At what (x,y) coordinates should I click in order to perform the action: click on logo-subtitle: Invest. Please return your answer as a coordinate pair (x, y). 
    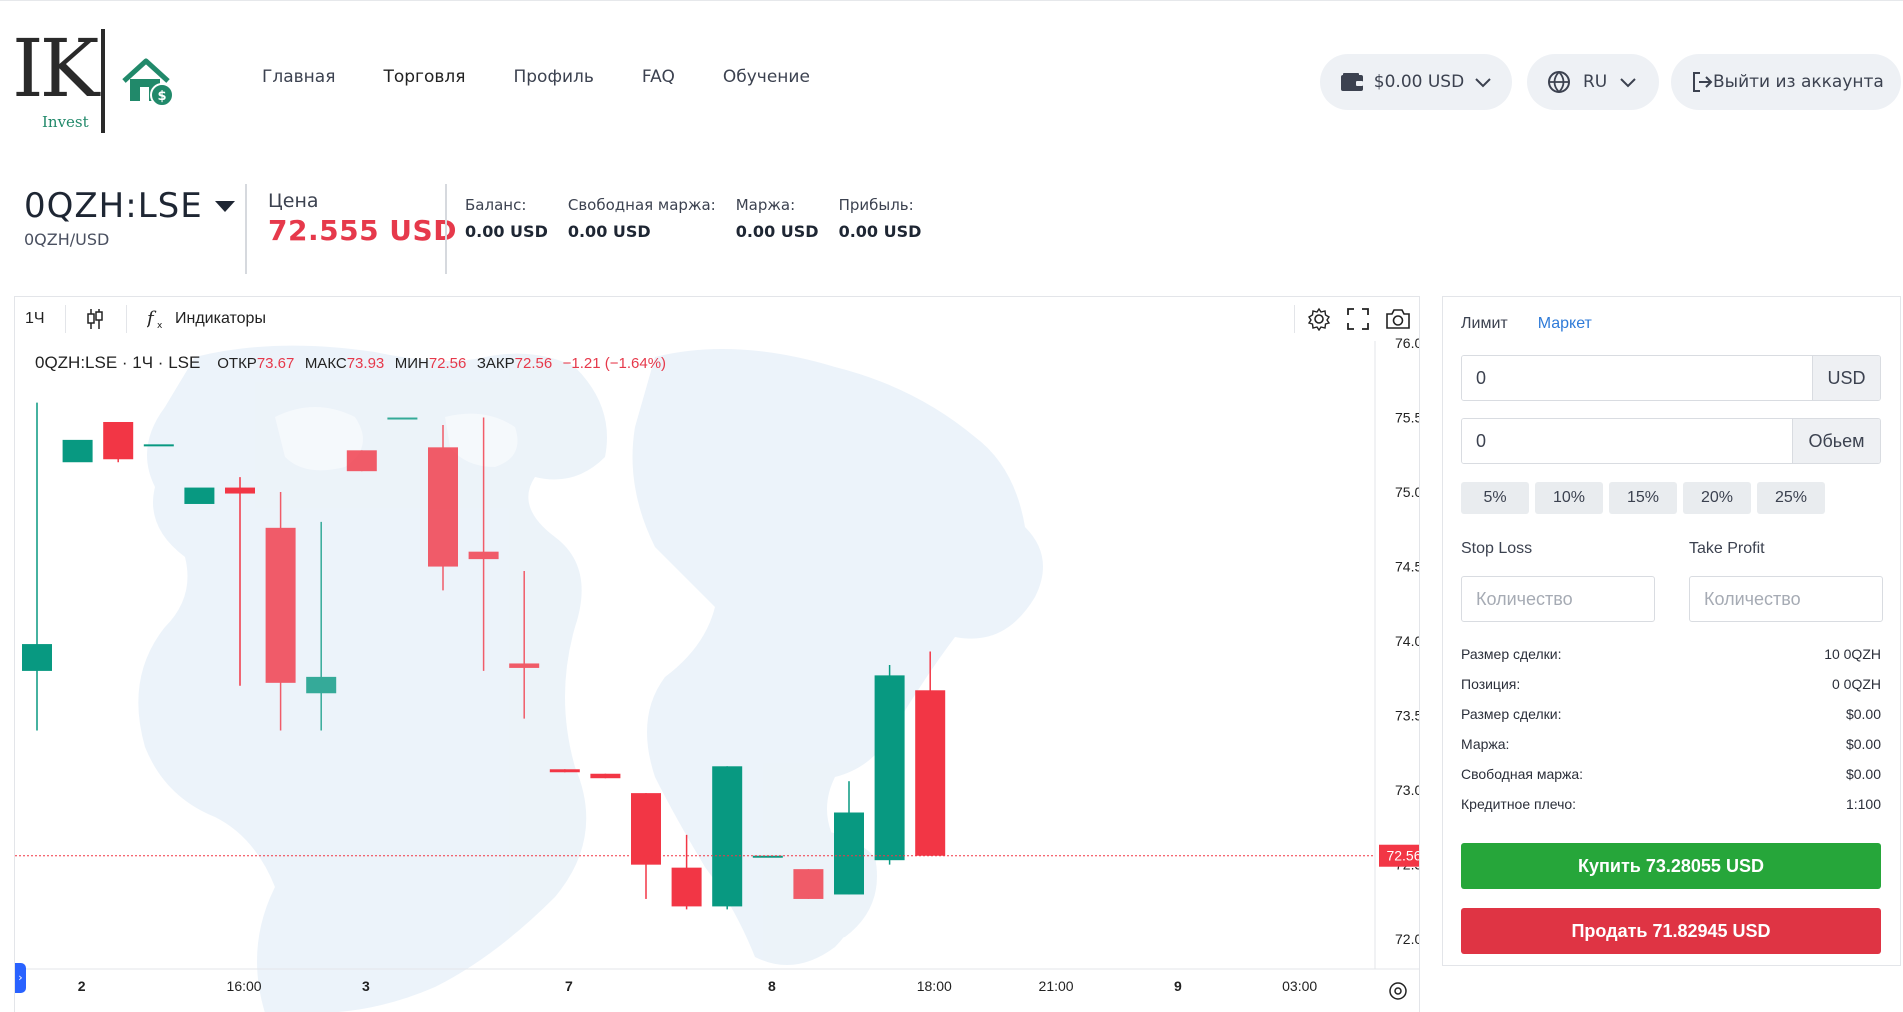
    Looking at the image, I should click on (65, 122).